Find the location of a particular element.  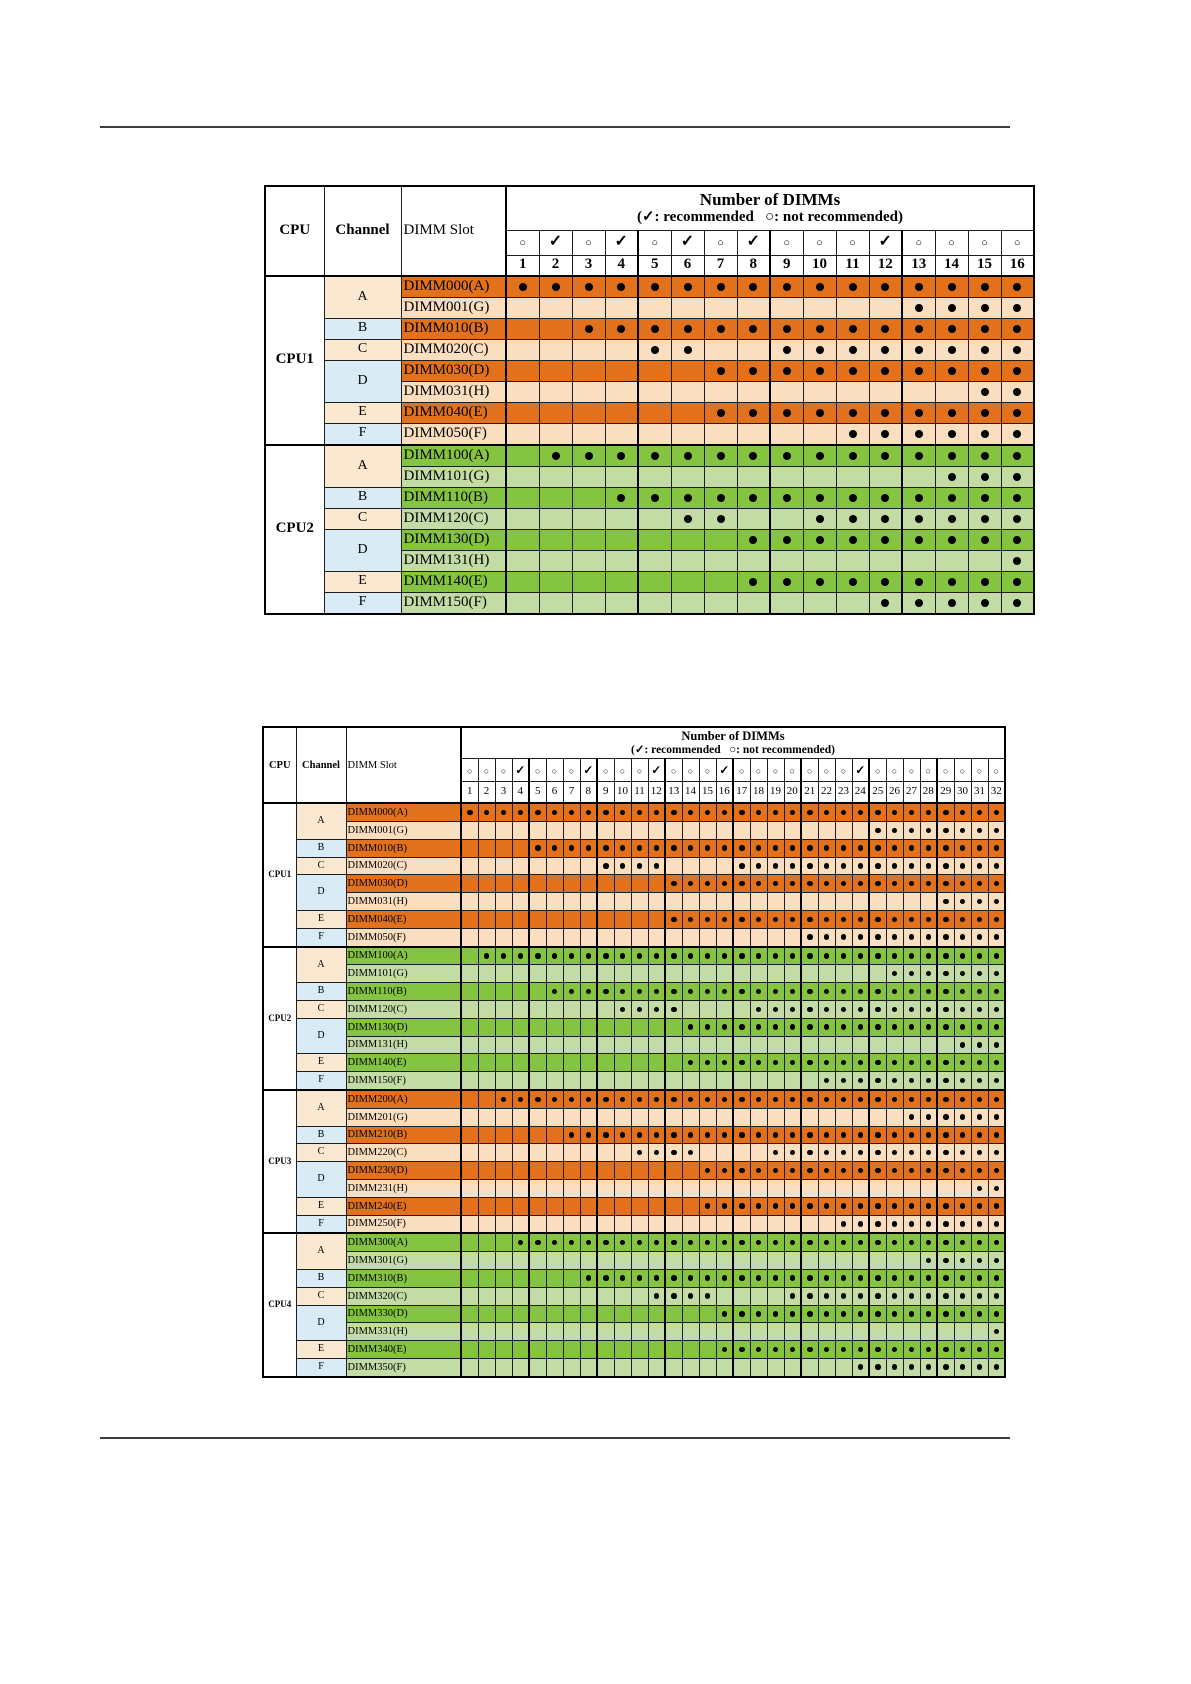

dimm-slot-label-cell: DIMM240(E) is located at coordinates (403, 1206).